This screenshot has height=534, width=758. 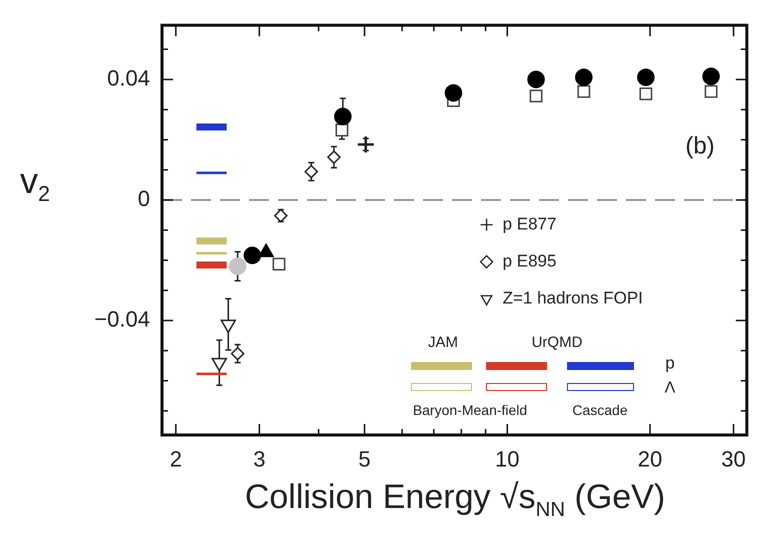 What do you see at coordinates (128, 78) in the screenshot?
I see `y-tick-label: 0.04` at bounding box center [128, 78].